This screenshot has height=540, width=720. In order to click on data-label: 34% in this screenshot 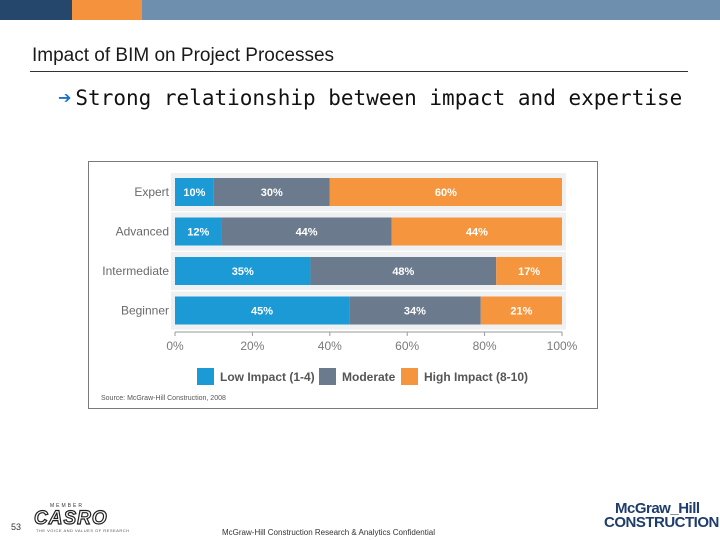, I will do `click(415, 312)`.